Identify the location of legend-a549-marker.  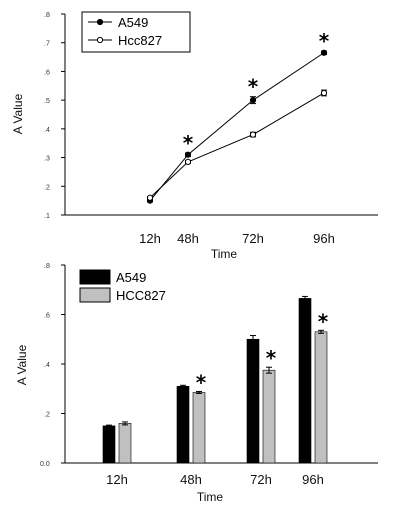
(100, 22).